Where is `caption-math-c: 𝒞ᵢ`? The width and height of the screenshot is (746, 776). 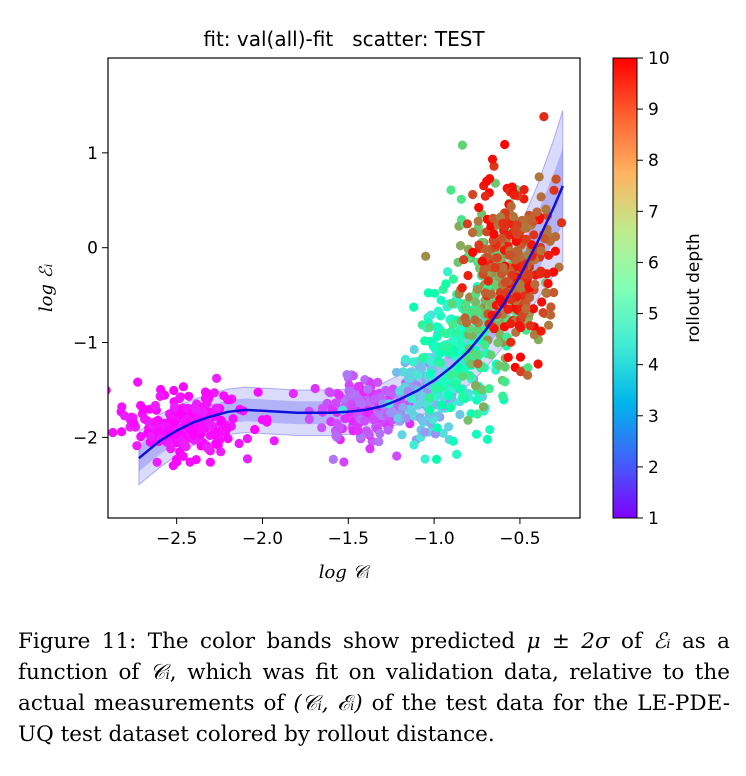
caption-math-c: 𝒞ᵢ is located at coordinates (159, 672).